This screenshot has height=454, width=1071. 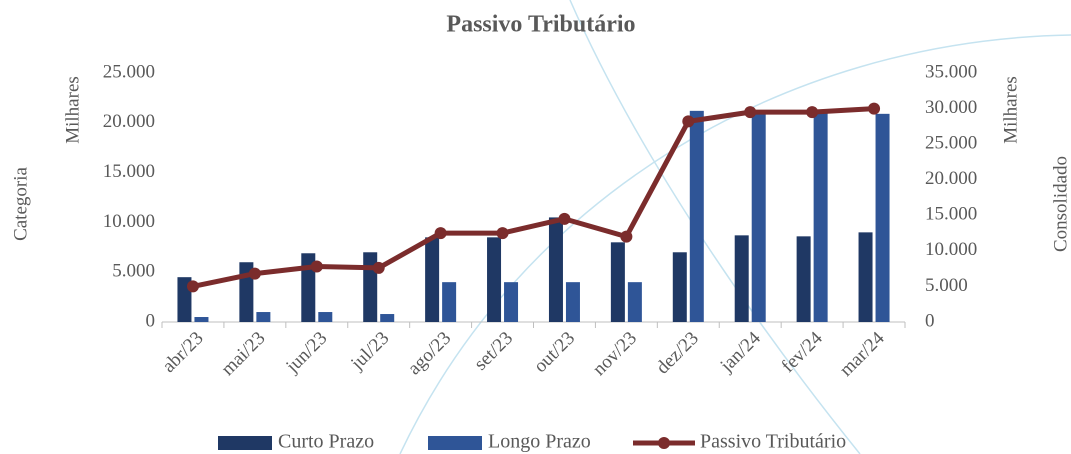 What do you see at coordinates (951, 249) in the screenshot?
I see `y2-tick-label: 10.000` at bounding box center [951, 249].